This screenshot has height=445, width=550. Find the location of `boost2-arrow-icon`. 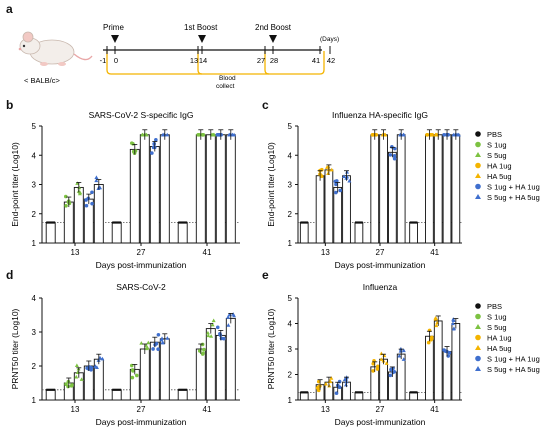

boost2-arrow-icon is located at coordinates (273, 39).